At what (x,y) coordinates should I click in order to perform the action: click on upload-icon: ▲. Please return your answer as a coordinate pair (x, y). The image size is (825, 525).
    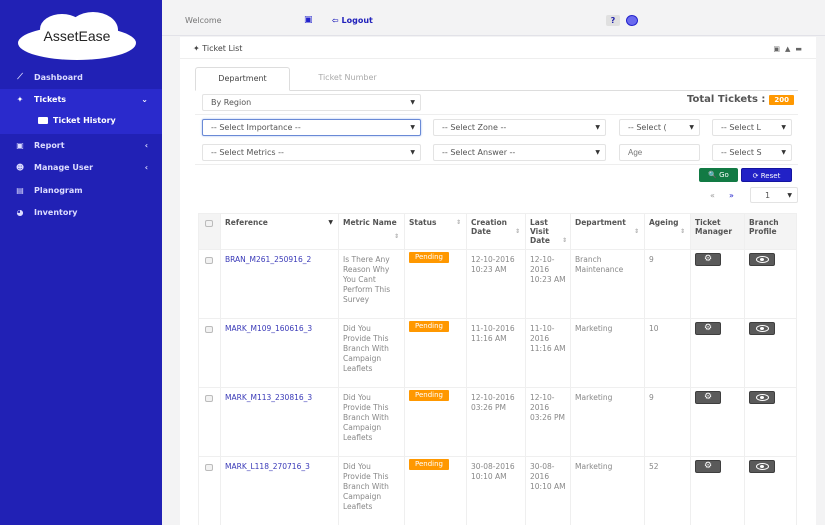
    Looking at the image, I should click on (787, 49).